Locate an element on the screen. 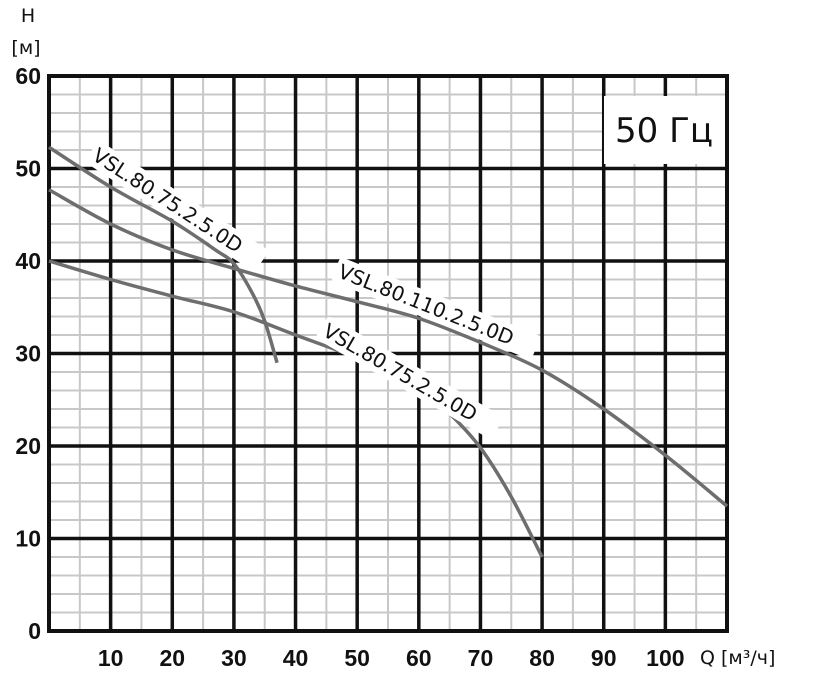  y-tick-label: 50 is located at coordinates (28, 169).